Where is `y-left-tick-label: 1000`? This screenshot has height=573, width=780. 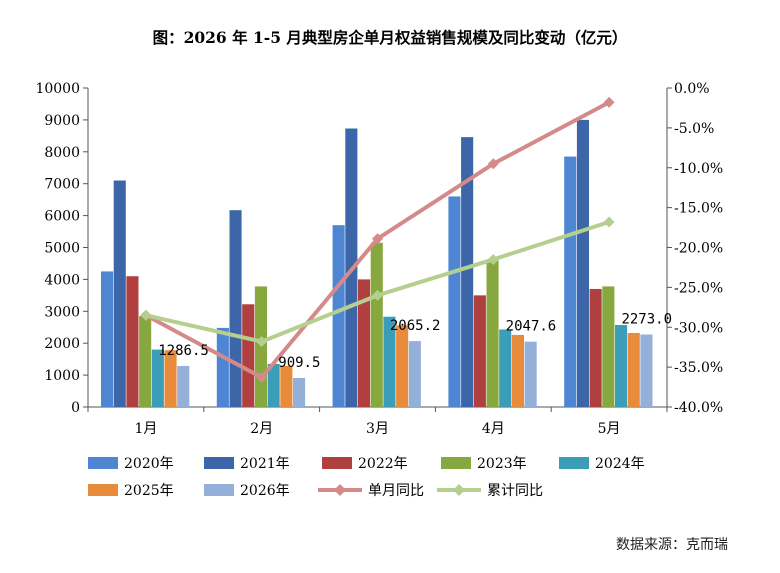
y-left-tick-label: 1000 is located at coordinates (62, 376).